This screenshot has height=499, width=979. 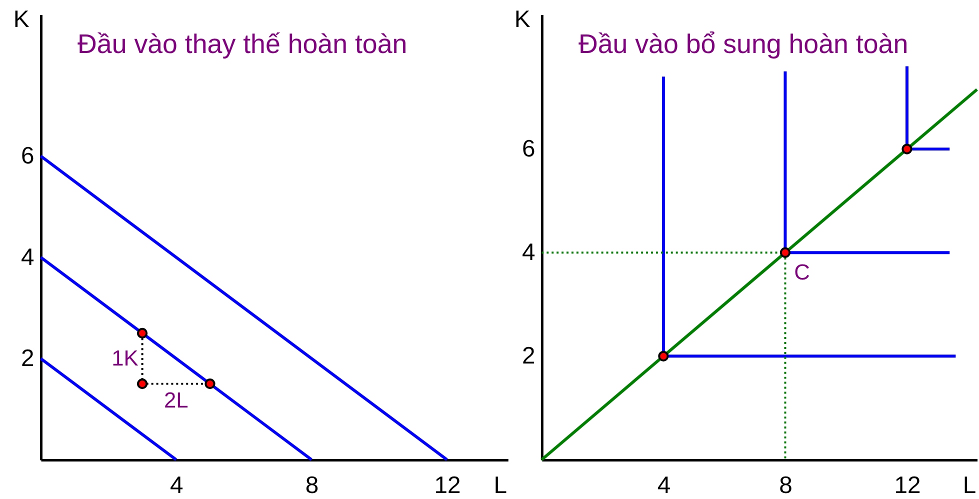 What do you see at coordinates (802, 271) in the screenshot?
I see `annotation: C` at bounding box center [802, 271].